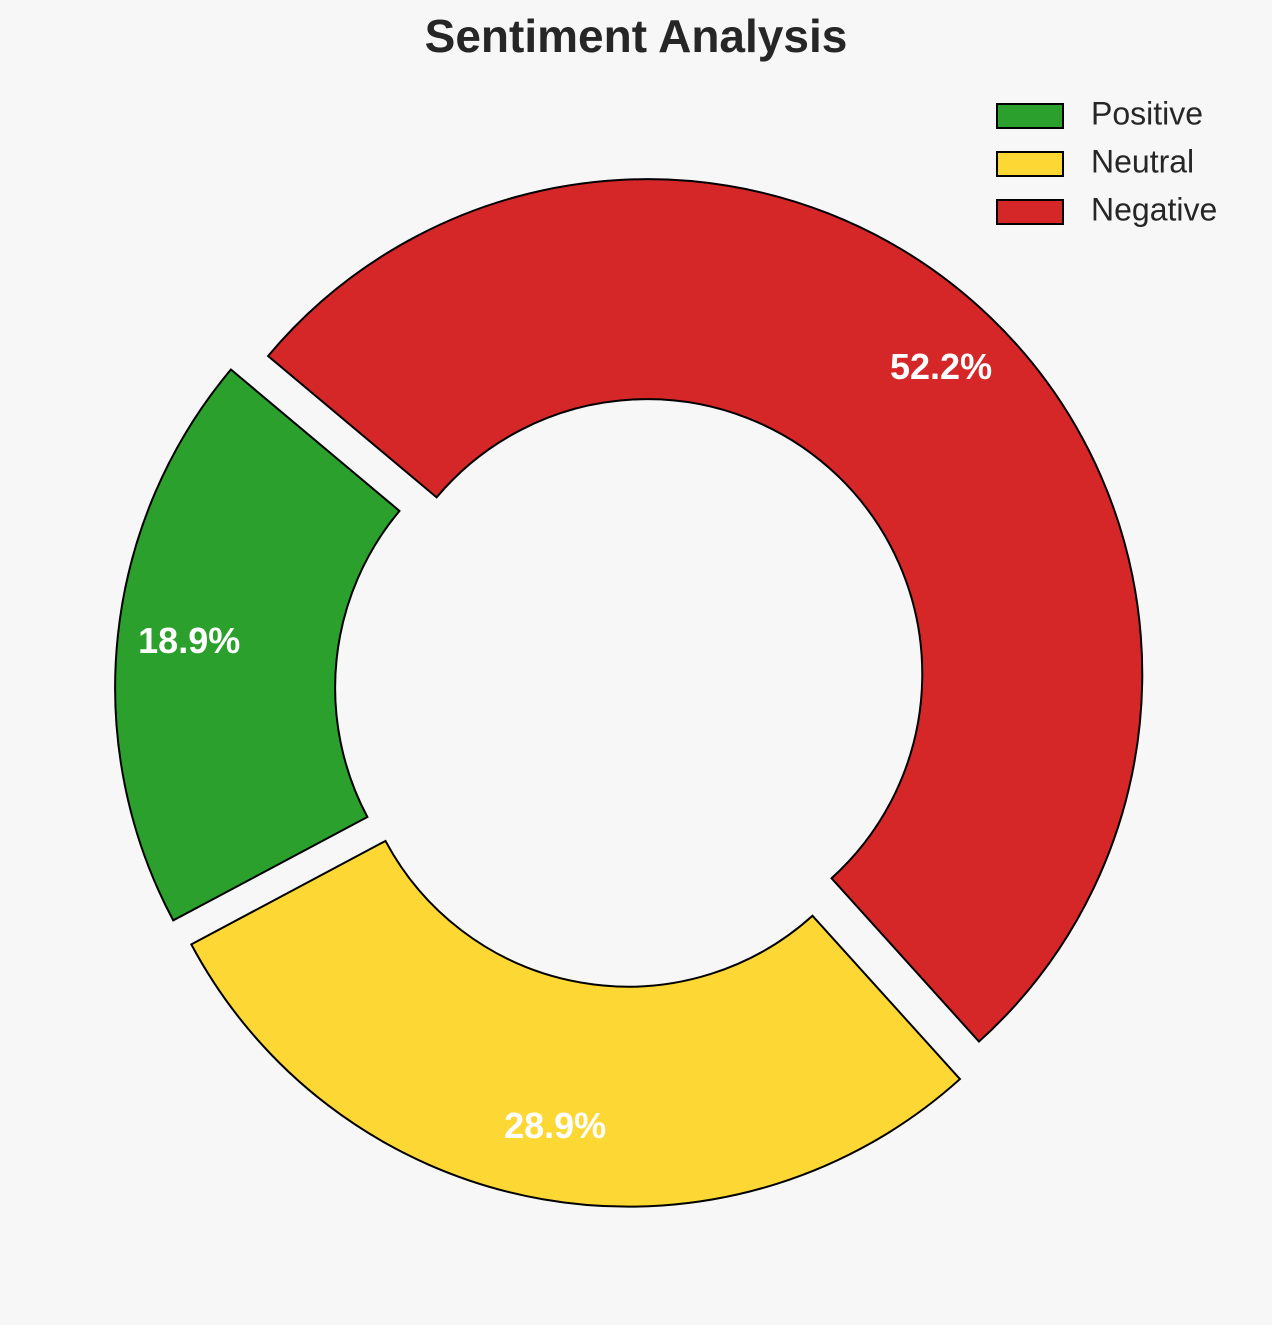  What do you see at coordinates (555, 1125) in the screenshot?
I see `value-label: 28.9%` at bounding box center [555, 1125].